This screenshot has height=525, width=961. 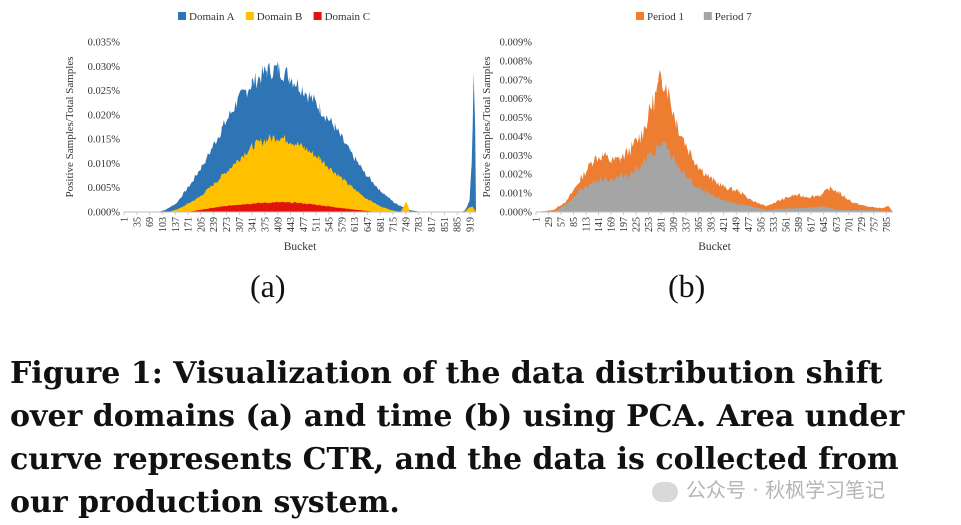 What do you see at coordinates (291, 224) in the screenshot?
I see `x-tick-label: 443` at bounding box center [291, 224].